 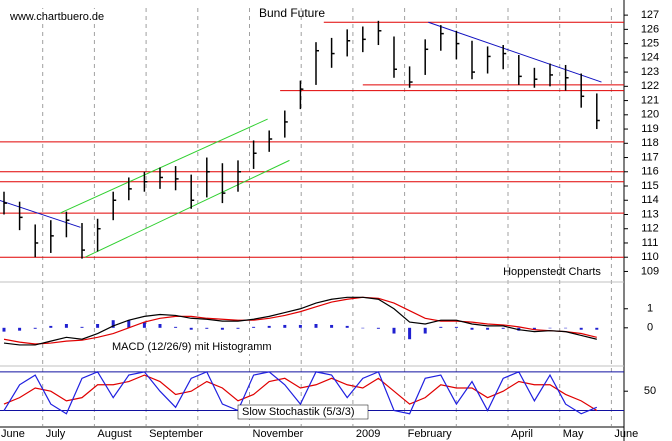 I want to click on y-tick-label: 126, so click(x=650, y=29).